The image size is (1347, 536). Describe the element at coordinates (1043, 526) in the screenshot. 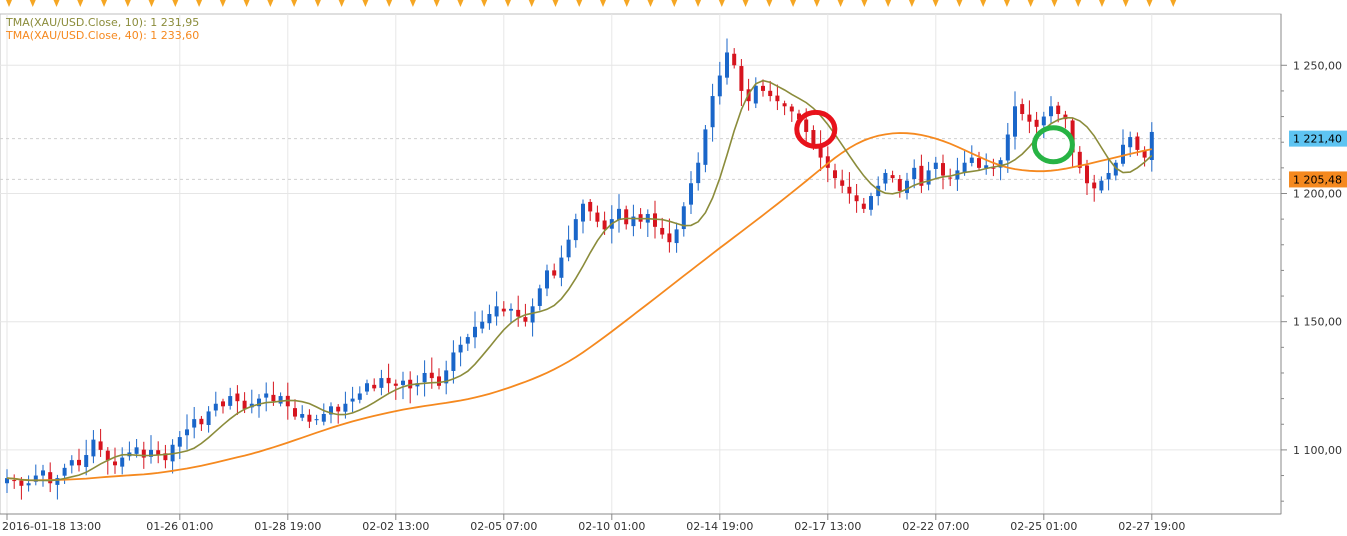

I see `x-tick-label: 02-25 01:00` at that location.